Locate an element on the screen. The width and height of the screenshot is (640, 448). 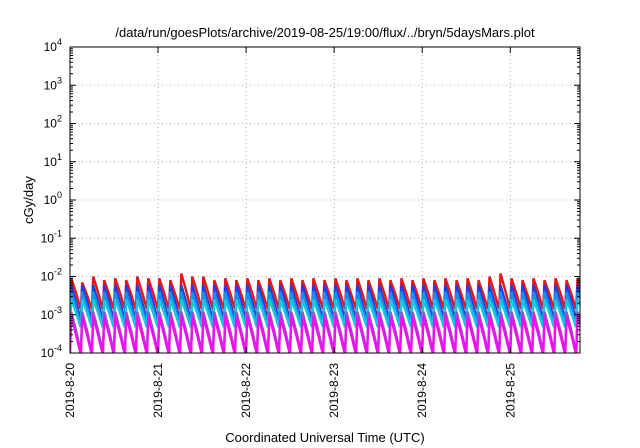
x-tick-label: 2019-8-22 is located at coordinates (246, 390).